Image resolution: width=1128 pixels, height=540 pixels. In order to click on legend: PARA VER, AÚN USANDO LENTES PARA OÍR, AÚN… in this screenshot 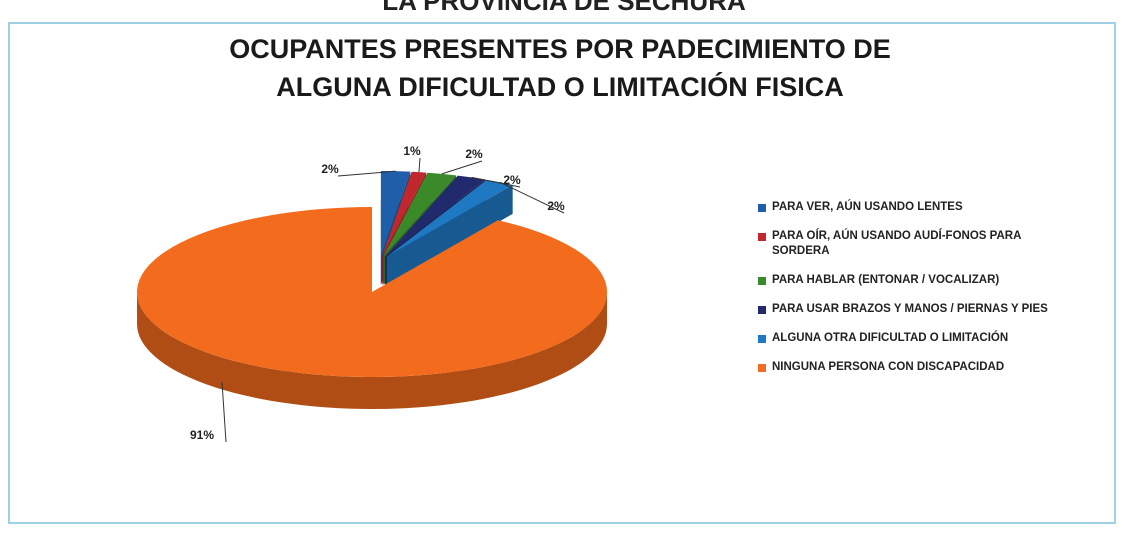, I will do `click(933, 294)`.